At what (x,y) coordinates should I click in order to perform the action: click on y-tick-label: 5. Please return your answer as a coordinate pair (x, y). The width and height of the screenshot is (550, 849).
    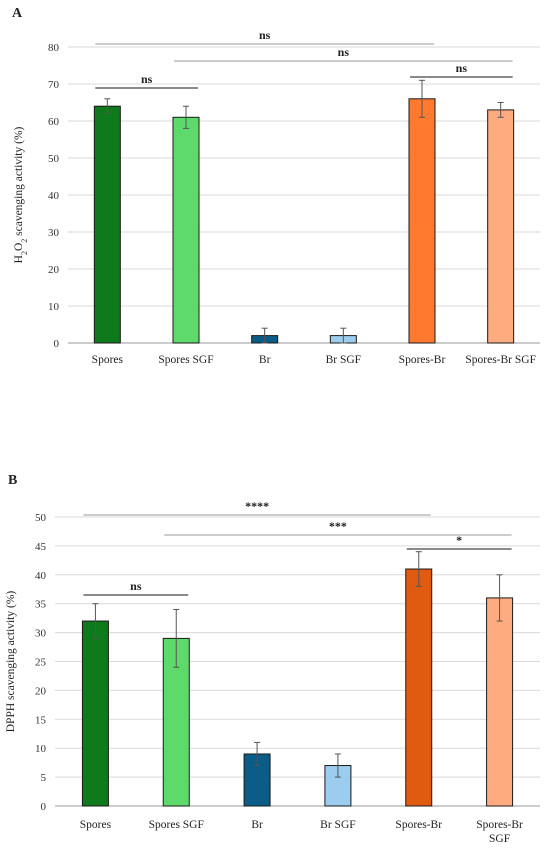
    Looking at the image, I should click on (44, 778).